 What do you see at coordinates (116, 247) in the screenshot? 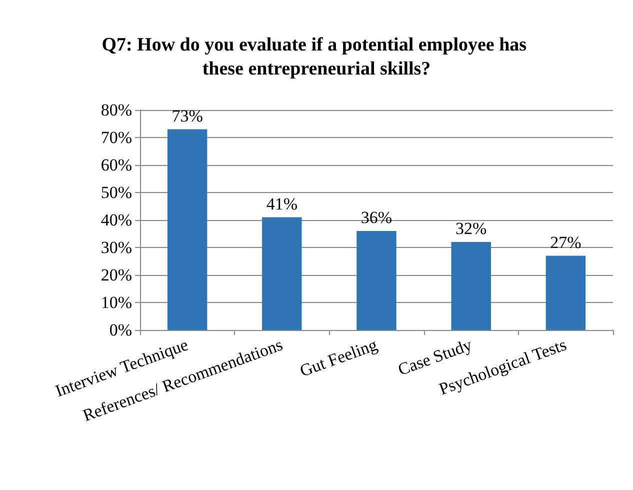
I see `y-tick-label: 30%` at bounding box center [116, 247].